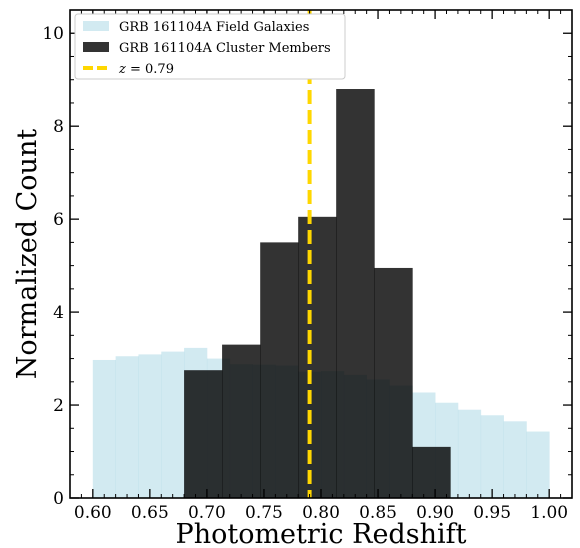 This screenshot has height=548, width=580. I want to click on y-axis-title: Normalized Count, so click(27, 254).